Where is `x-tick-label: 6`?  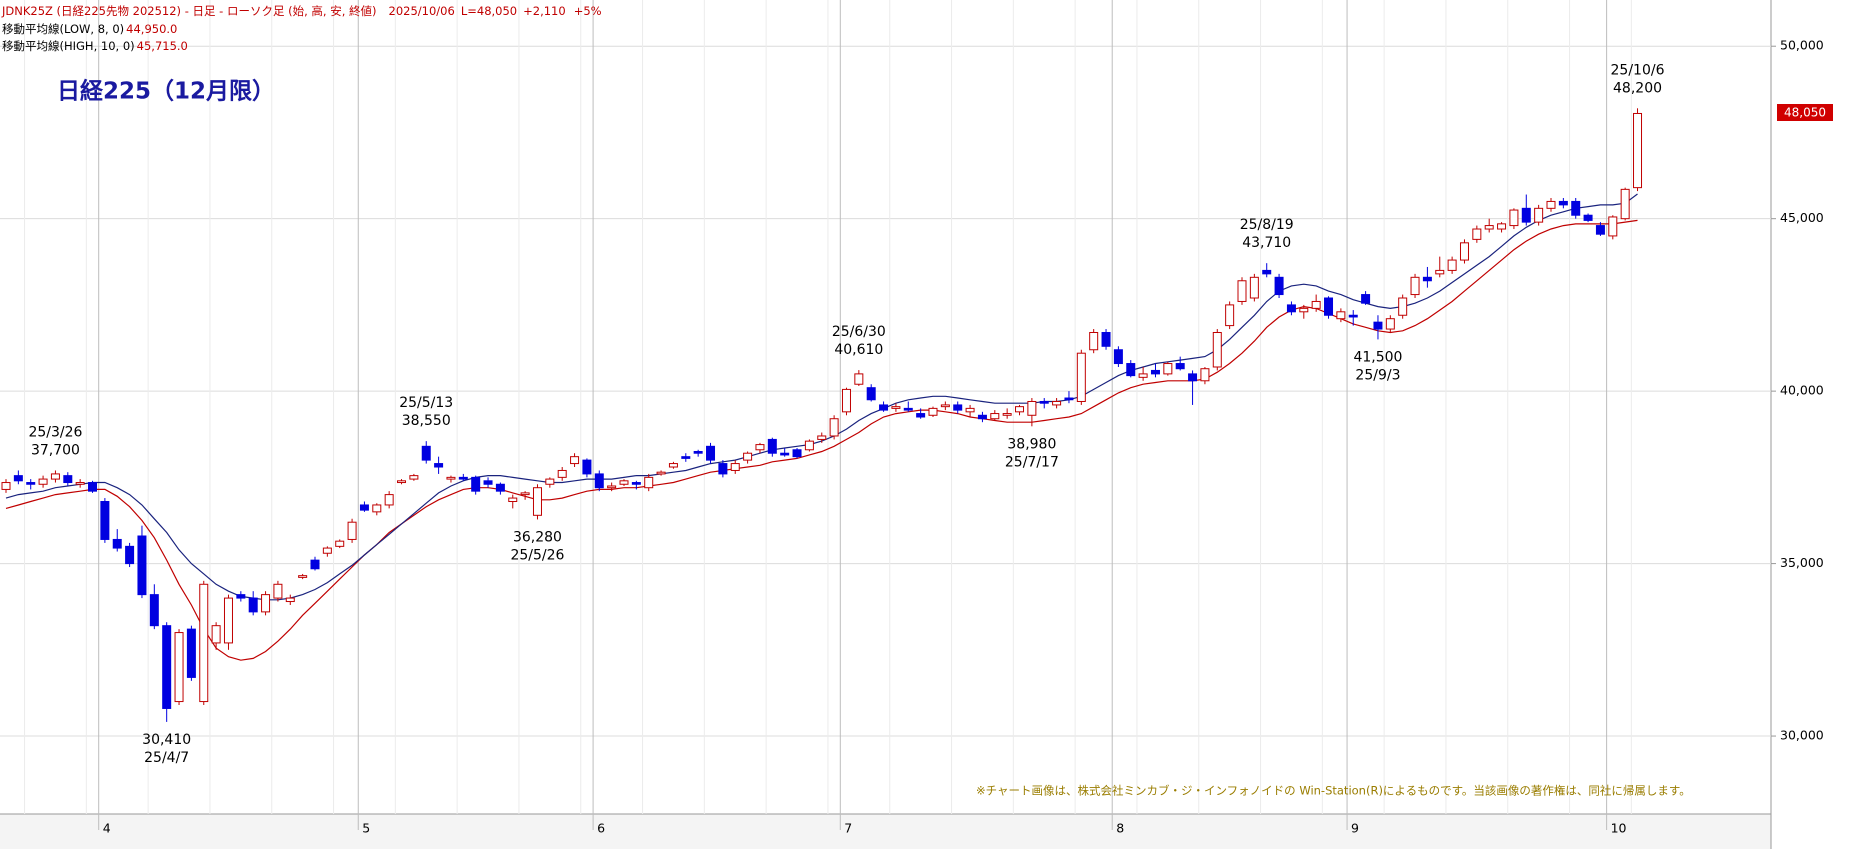 x-tick-label: 6 is located at coordinates (601, 828).